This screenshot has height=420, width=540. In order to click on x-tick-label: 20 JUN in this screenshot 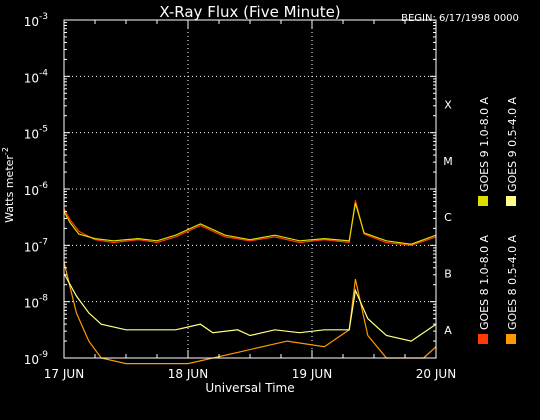, I will do `click(436, 374)`.